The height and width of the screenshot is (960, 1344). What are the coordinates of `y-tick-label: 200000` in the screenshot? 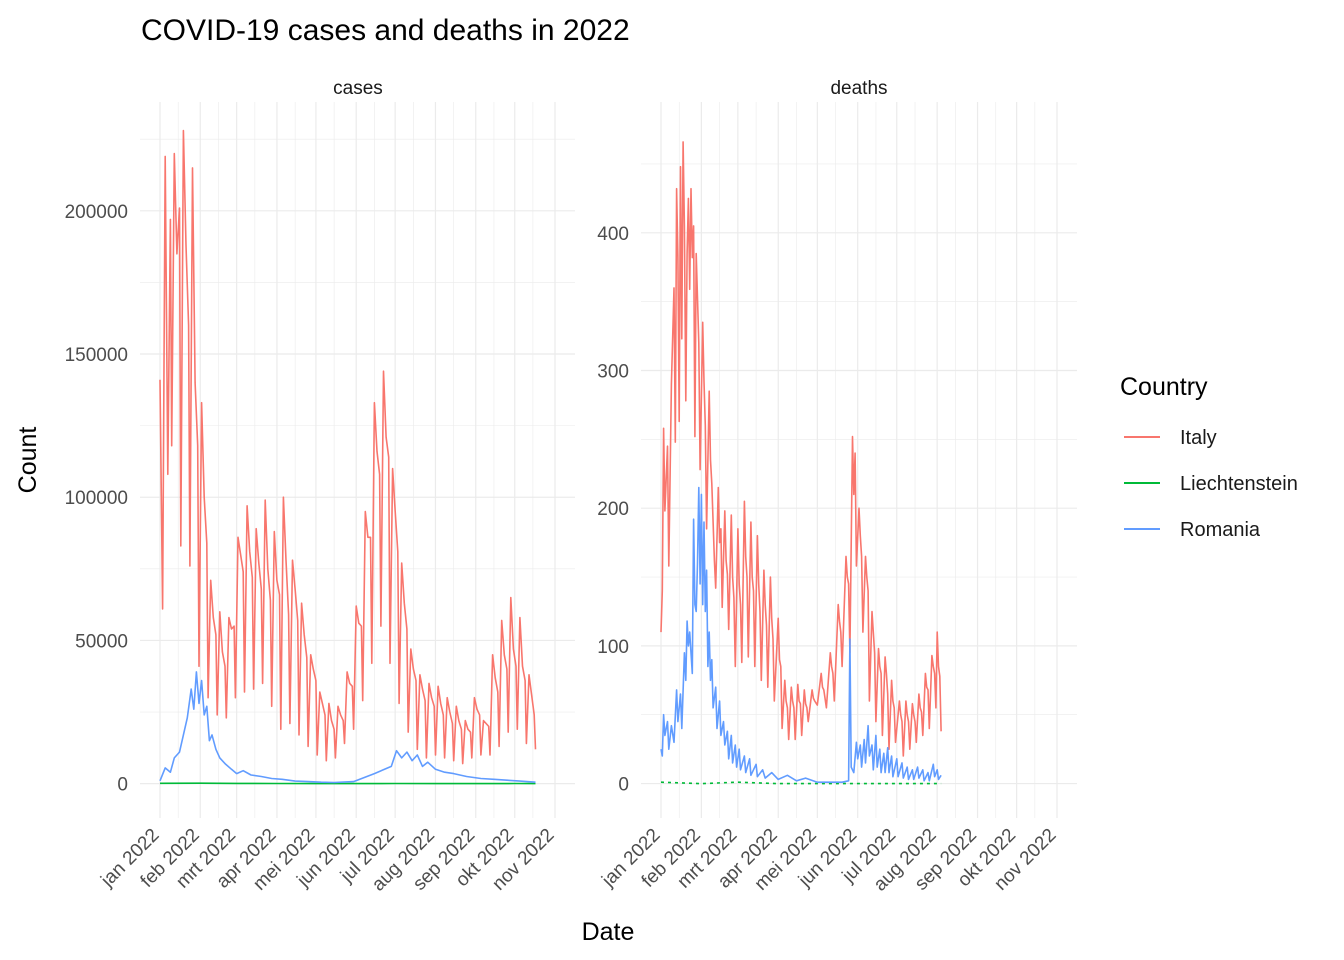 It's located at (96, 212).